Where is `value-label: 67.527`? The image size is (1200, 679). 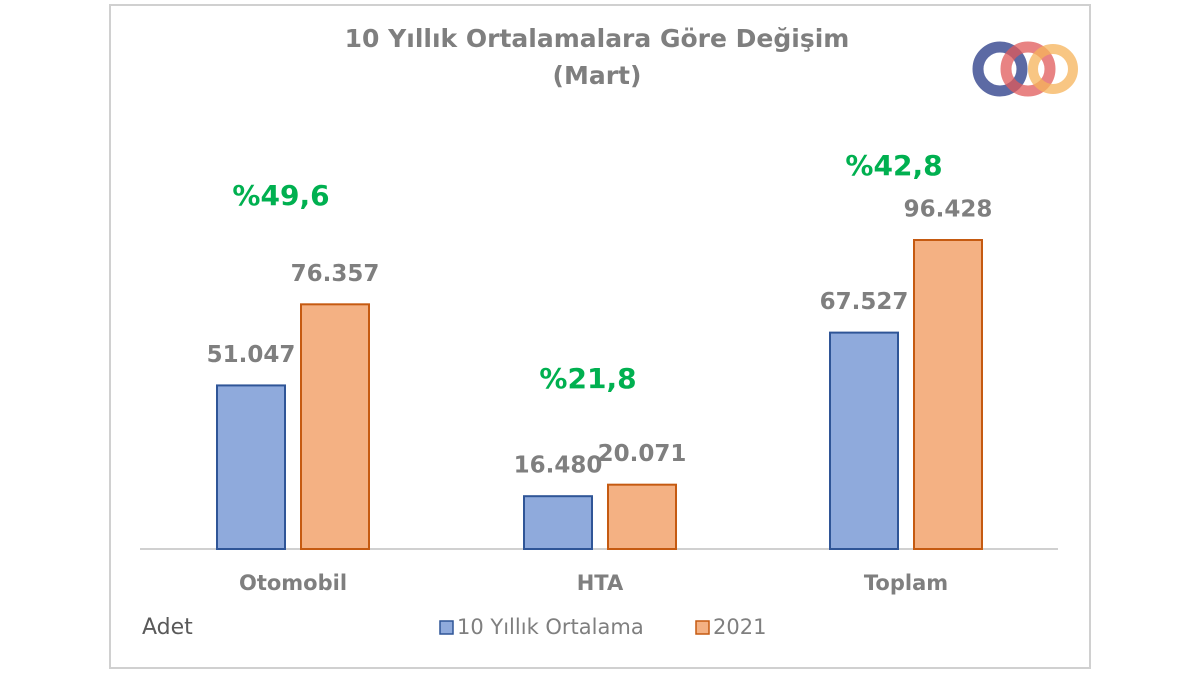 value-label: 67.527 is located at coordinates (864, 302).